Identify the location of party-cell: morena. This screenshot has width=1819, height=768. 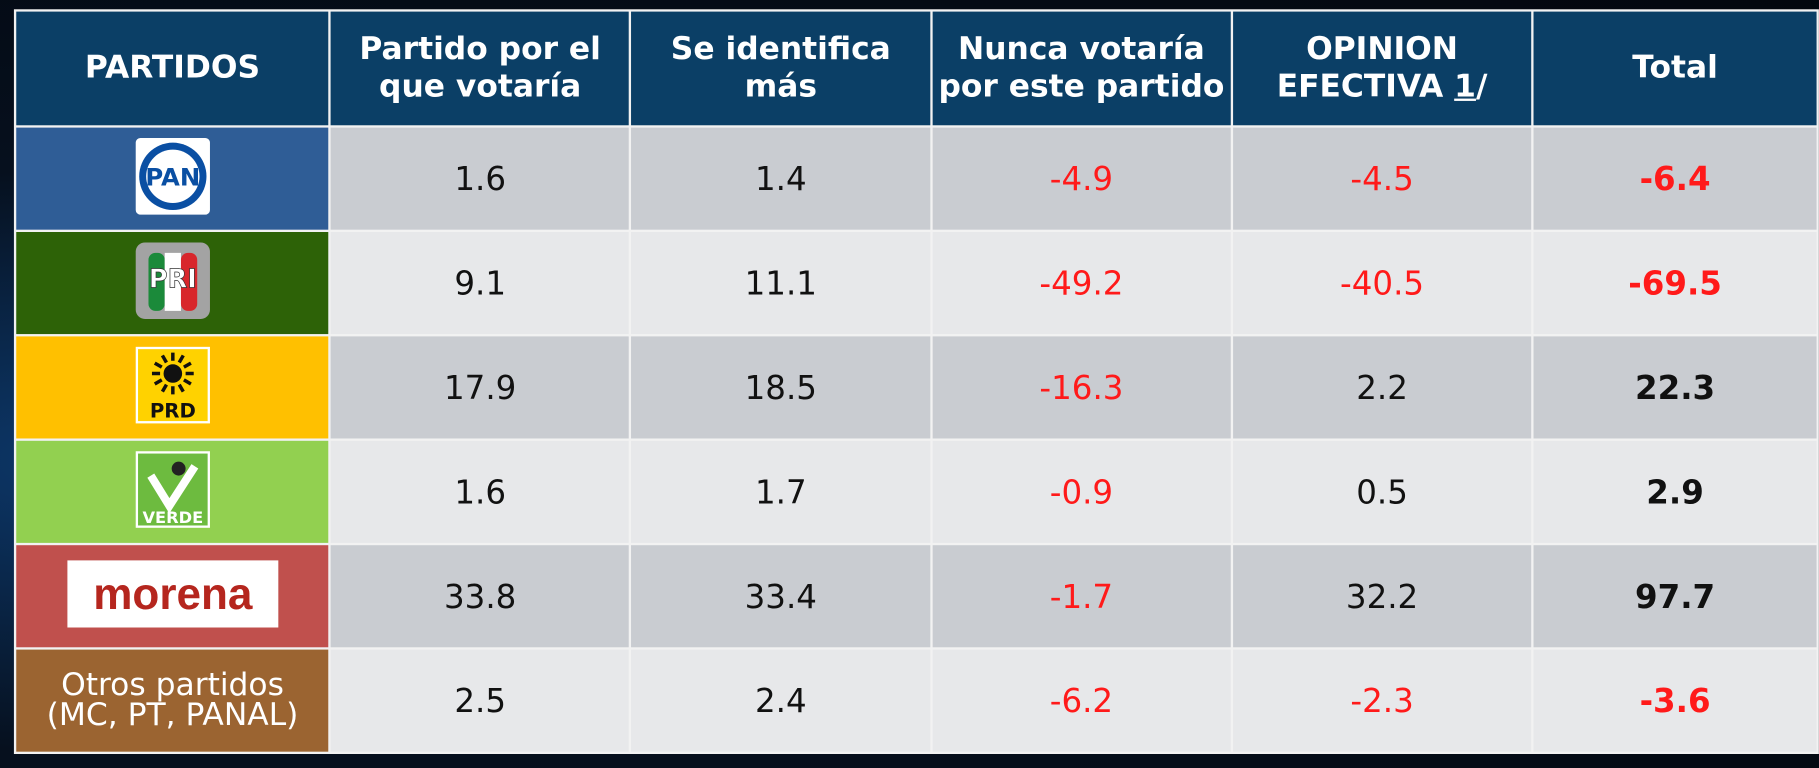
(172, 596).